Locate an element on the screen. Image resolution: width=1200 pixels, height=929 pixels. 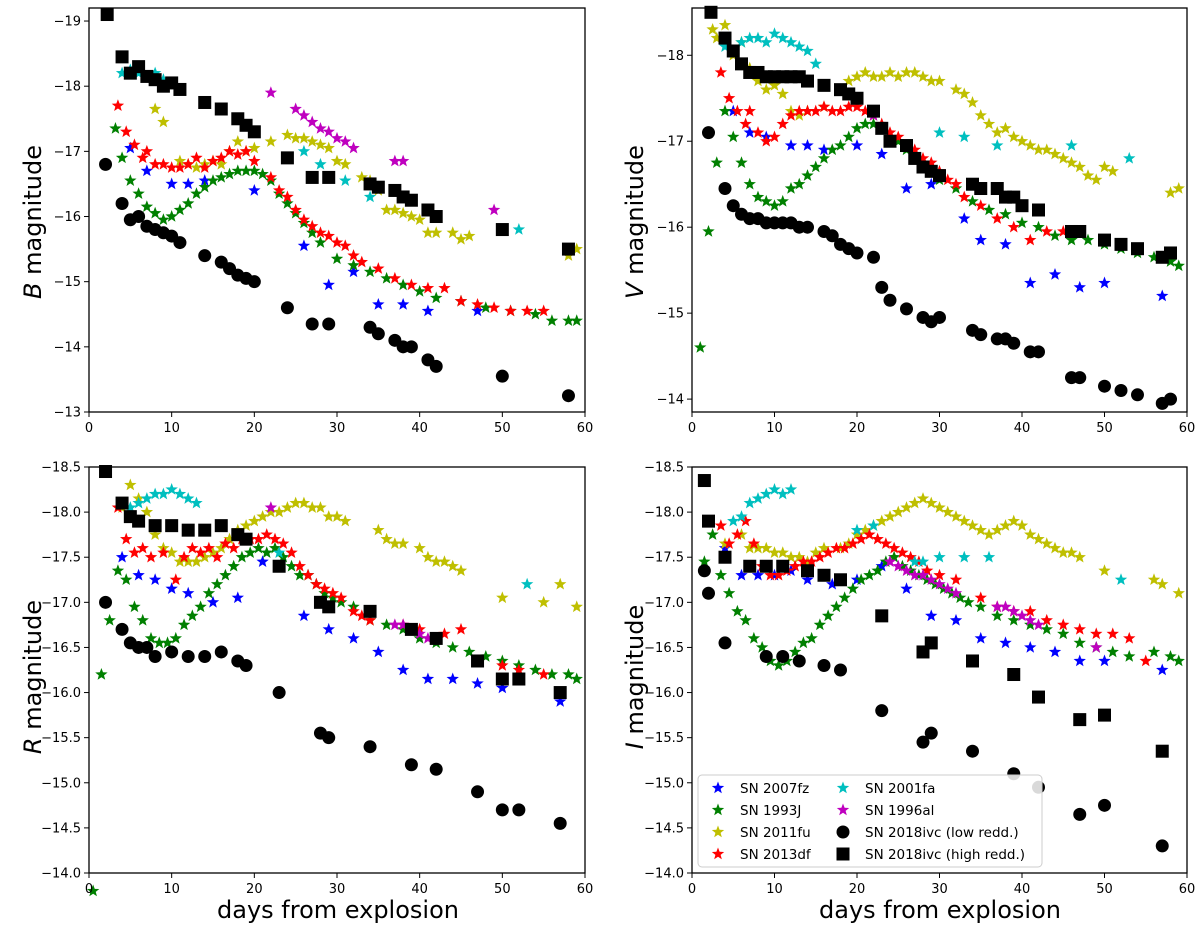
point-v-sn-2013df is located at coordinates (832, 110).